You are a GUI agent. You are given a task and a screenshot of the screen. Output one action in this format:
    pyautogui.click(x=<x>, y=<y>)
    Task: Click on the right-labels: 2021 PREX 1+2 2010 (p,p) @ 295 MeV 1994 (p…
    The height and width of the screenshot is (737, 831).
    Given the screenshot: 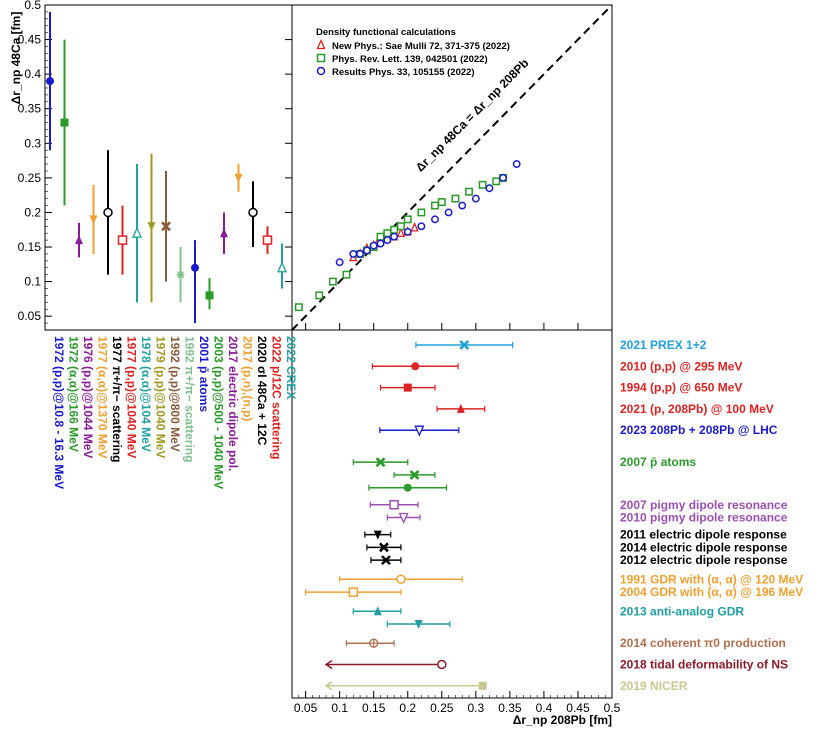 What is the action you would take?
    pyautogui.click(x=711, y=515)
    